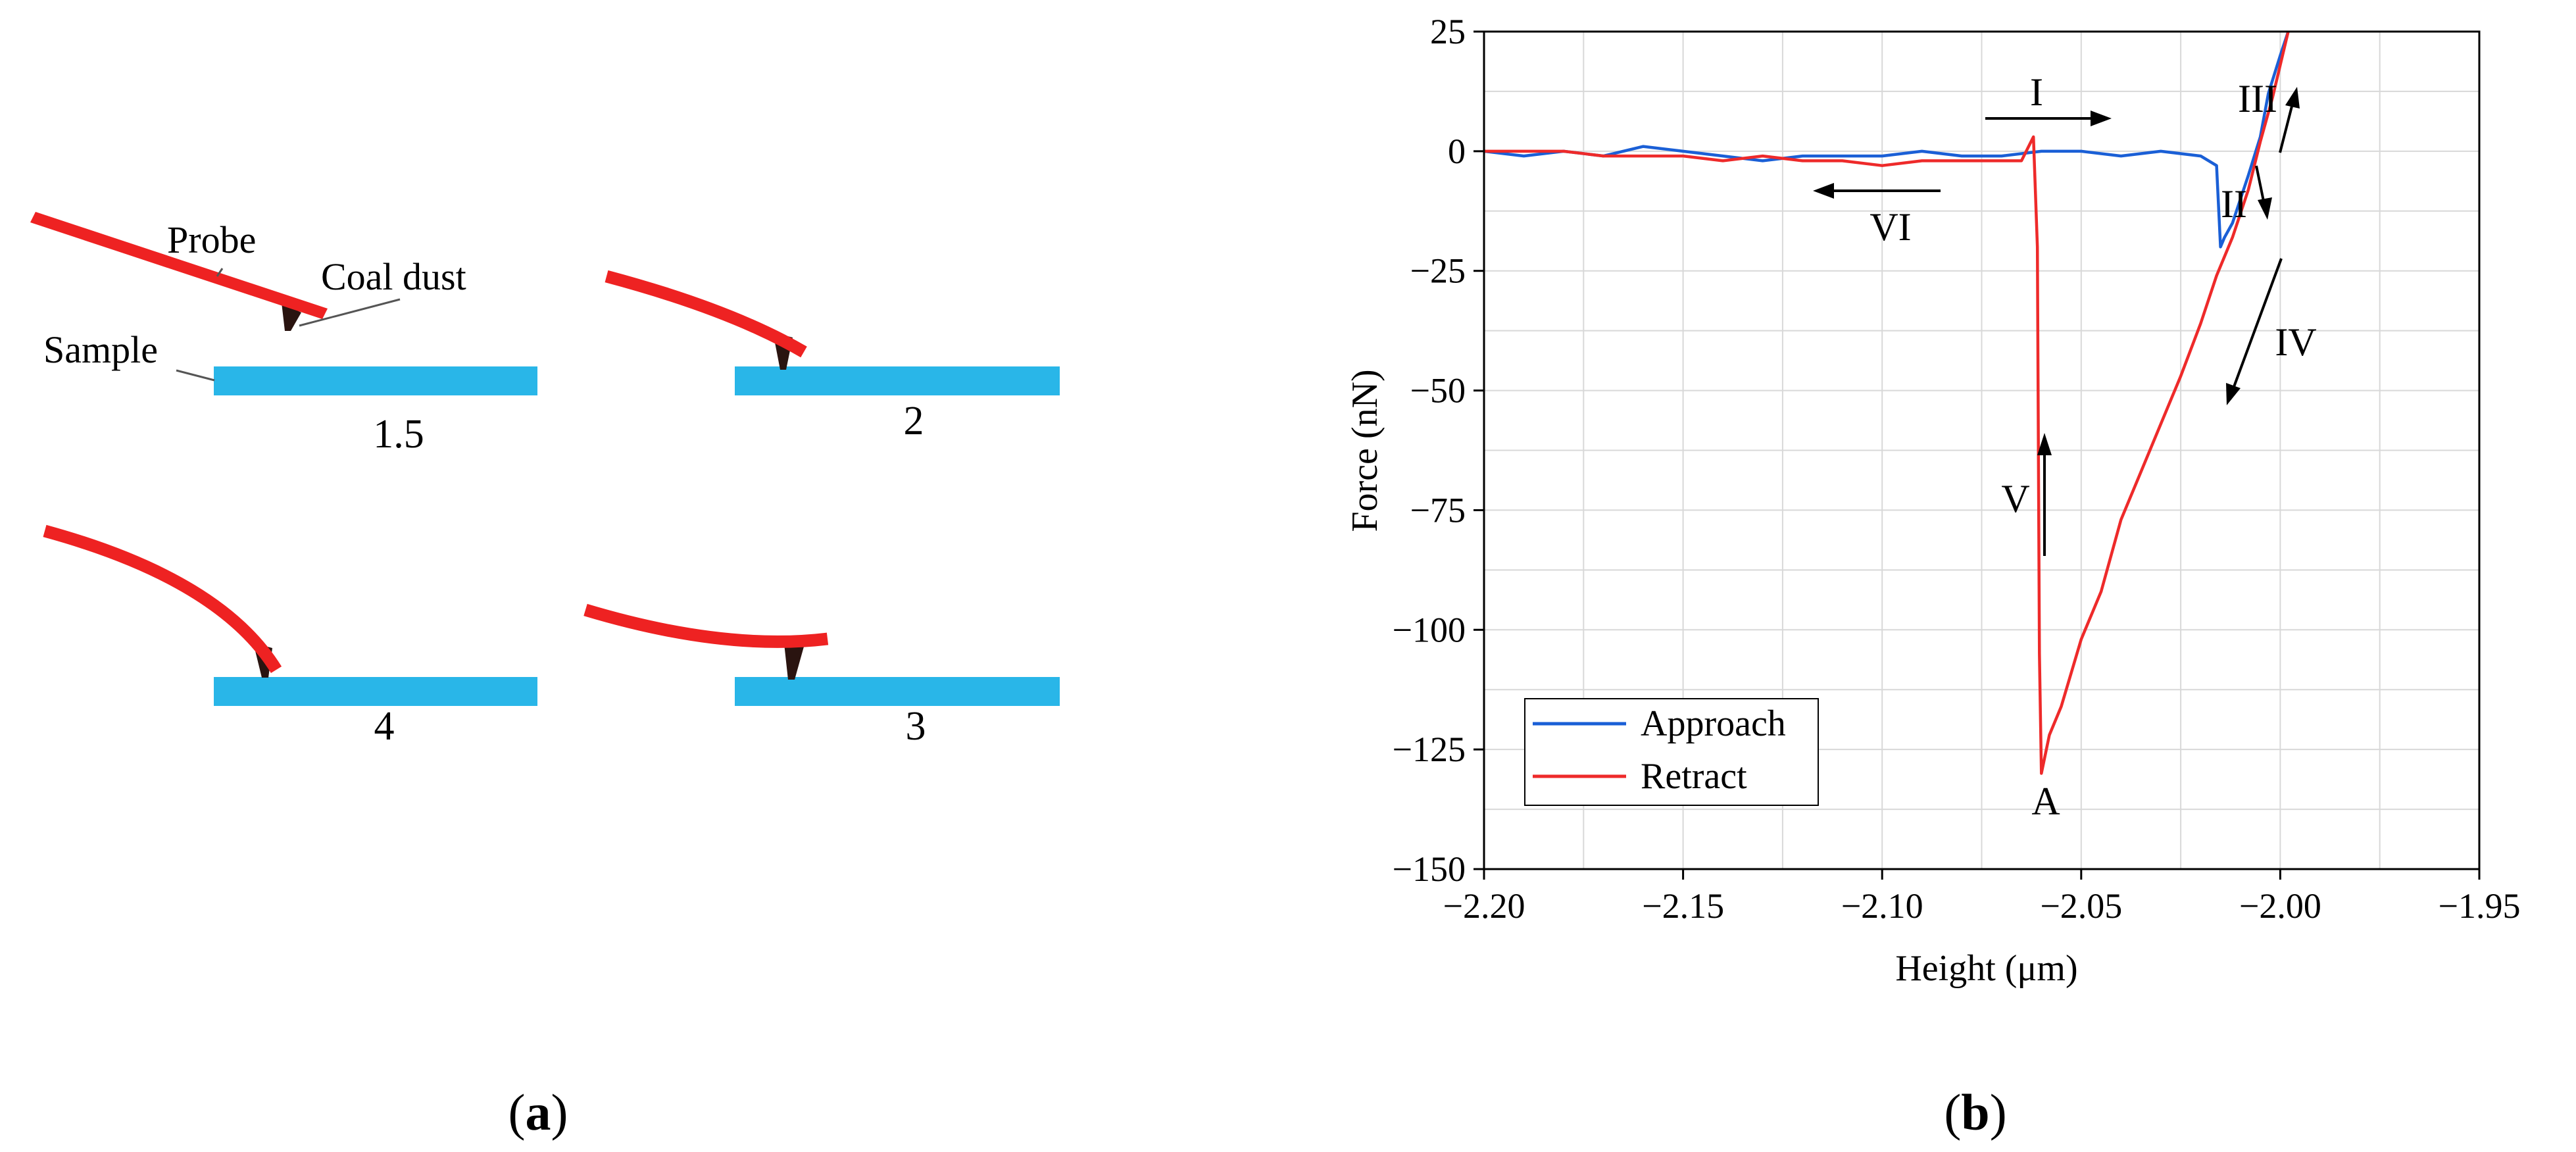 This screenshot has width=2576, height=1152. Describe the element at coordinates (2081, 906) in the screenshot. I see `x-tick-label: −2.05` at that location.